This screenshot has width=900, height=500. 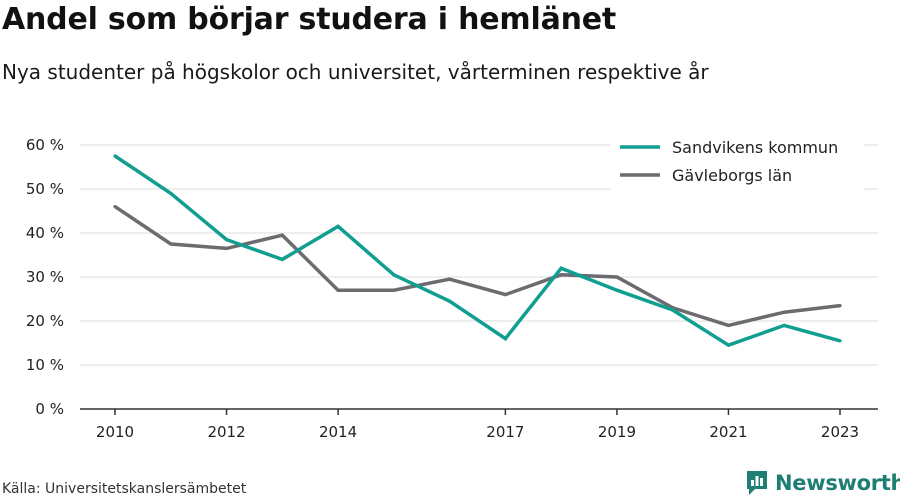 What do you see at coordinates (732, 175) in the screenshot?
I see `legend-label: Gävleborgs län` at bounding box center [732, 175].